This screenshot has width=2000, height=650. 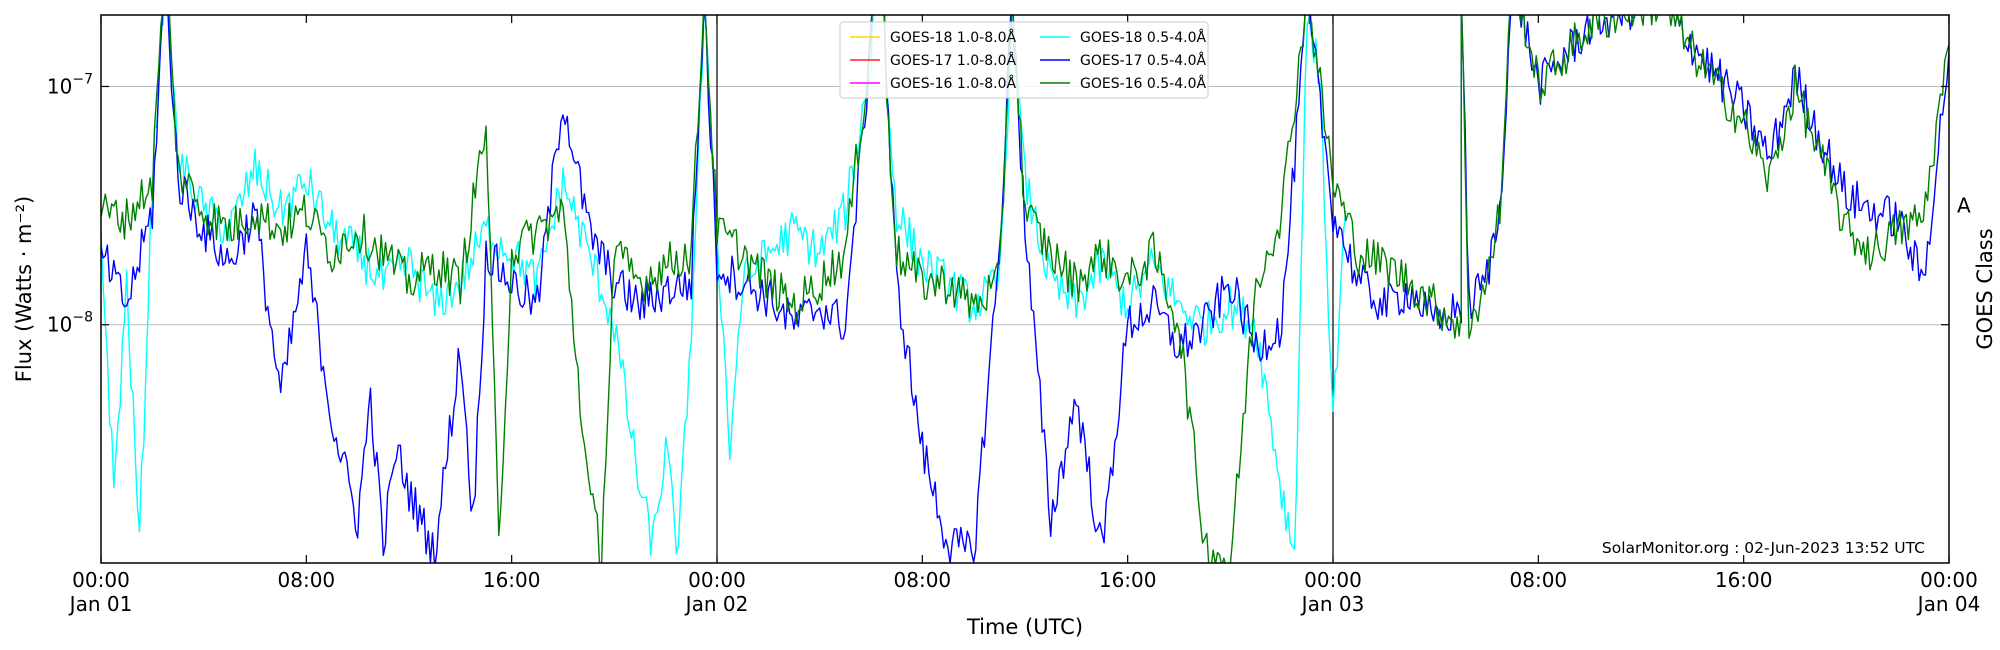 I want to click on y-tick-exponent: −8, so click(x=82, y=318).